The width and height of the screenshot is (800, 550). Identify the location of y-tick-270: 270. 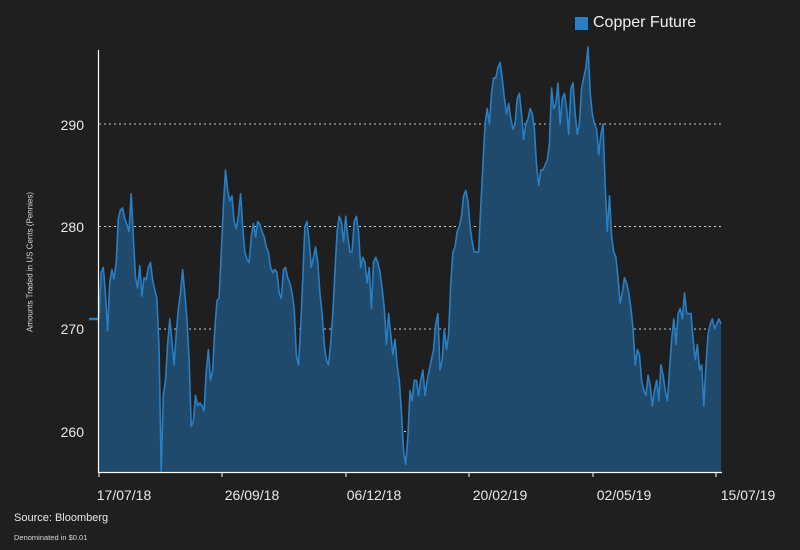
(72, 329).